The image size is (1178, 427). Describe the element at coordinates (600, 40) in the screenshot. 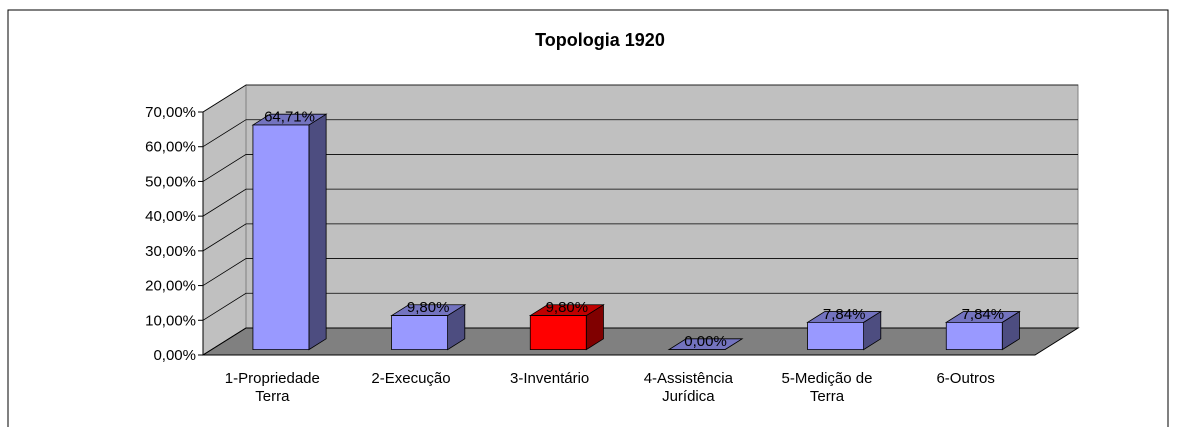

I see `chart-title: Topologia 1920` at that location.